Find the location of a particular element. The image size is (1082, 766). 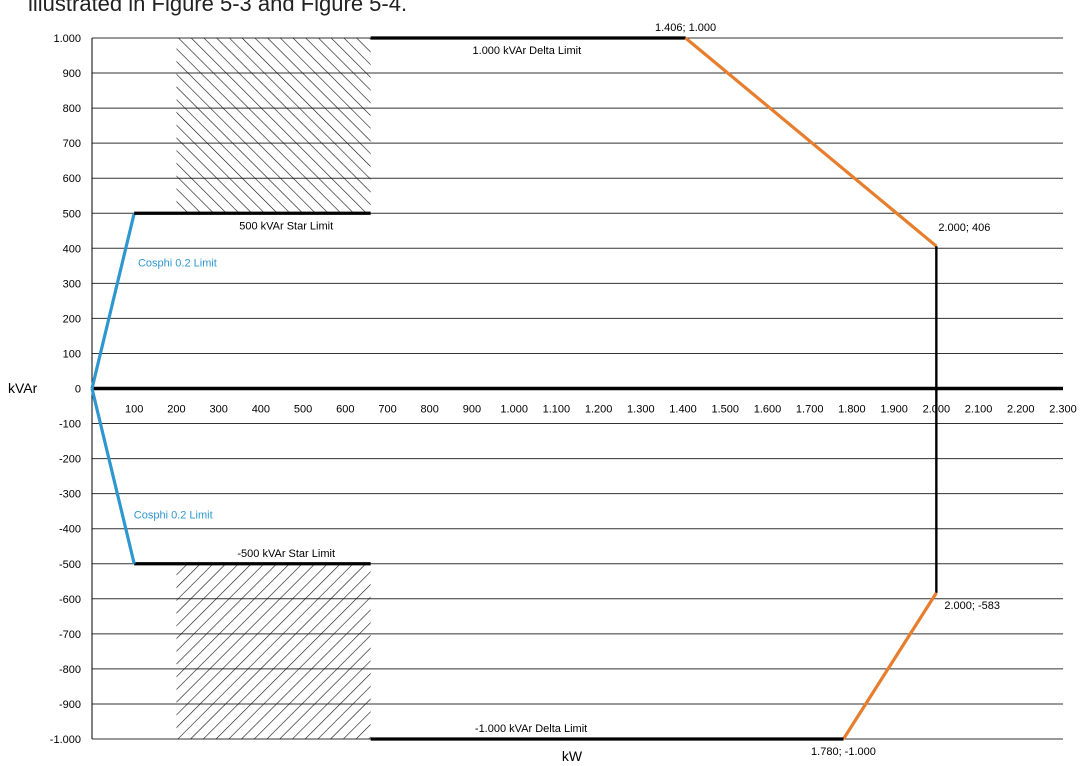

x-tick-label: 2.100 is located at coordinates (979, 410).